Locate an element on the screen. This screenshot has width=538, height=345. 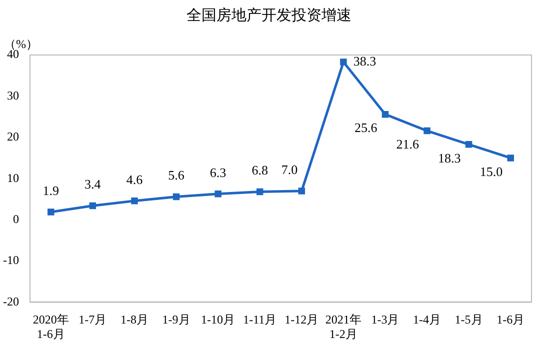
y-tick-label: 10 is located at coordinates (12, 177).